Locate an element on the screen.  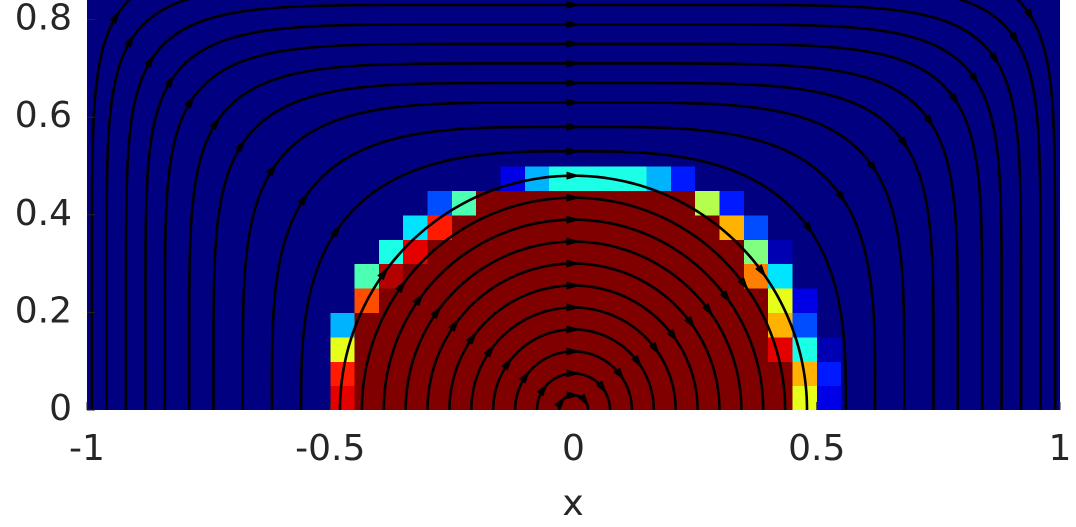
x-tick-label: 0 is located at coordinates (573, 448).